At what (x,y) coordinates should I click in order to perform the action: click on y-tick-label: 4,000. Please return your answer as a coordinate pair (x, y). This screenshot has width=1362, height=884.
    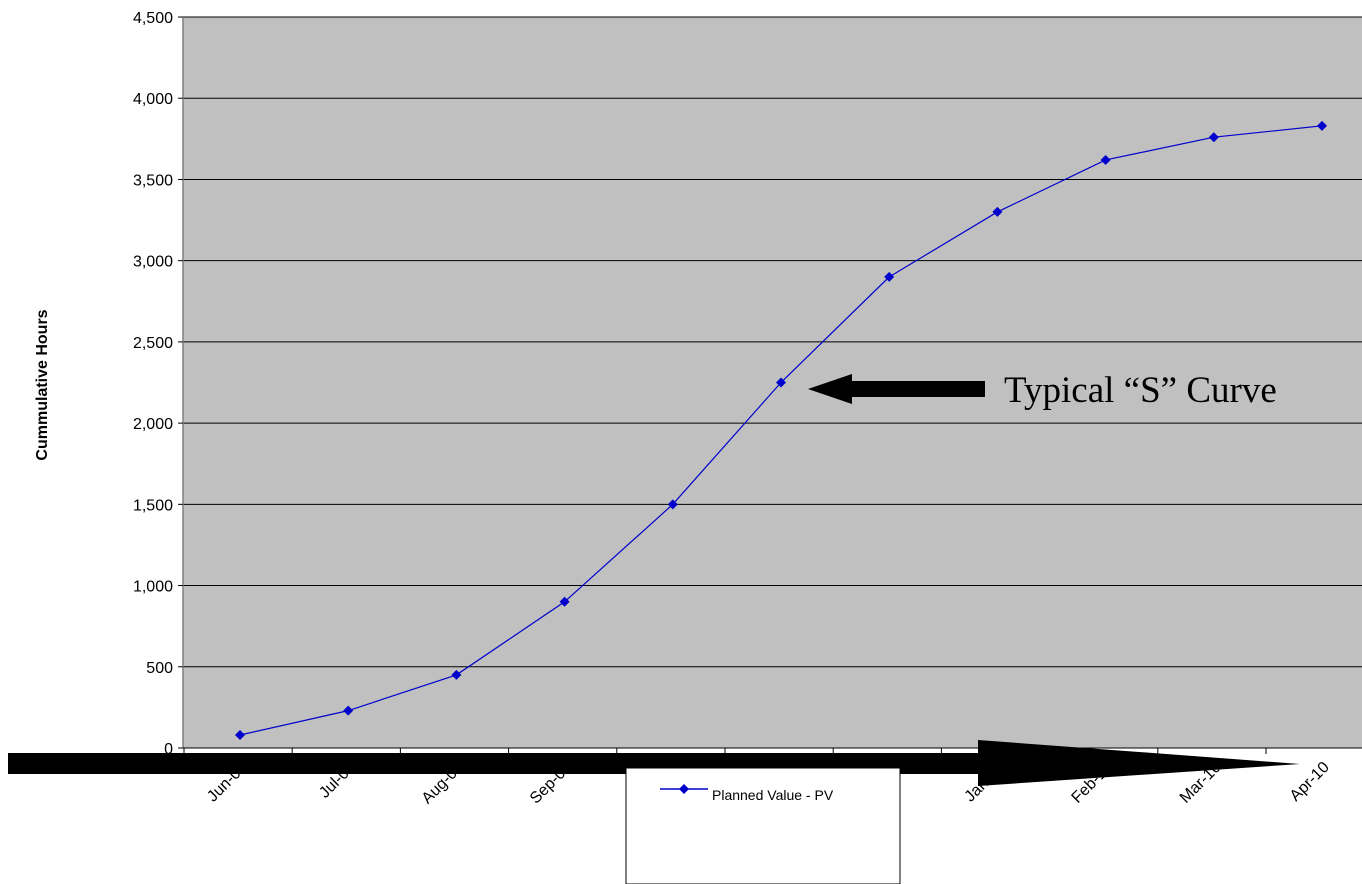
    Looking at the image, I should click on (153, 99).